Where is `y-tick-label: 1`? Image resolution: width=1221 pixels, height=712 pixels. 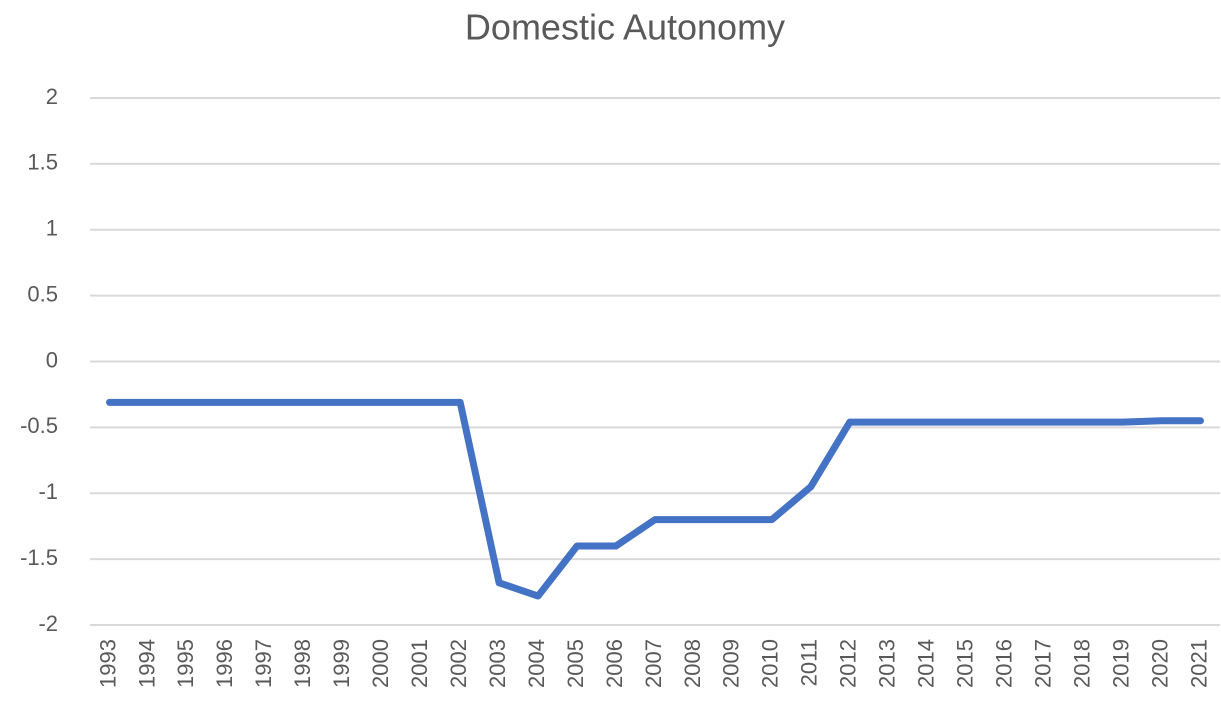 y-tick-label: 1 is located at coordinates (52, 228).